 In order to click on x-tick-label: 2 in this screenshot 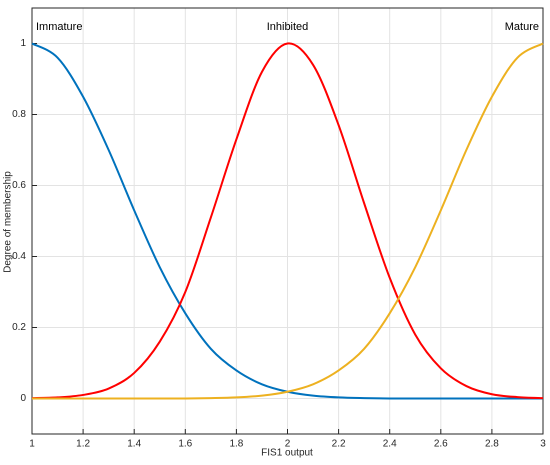, I will do `click(288, 444)`.